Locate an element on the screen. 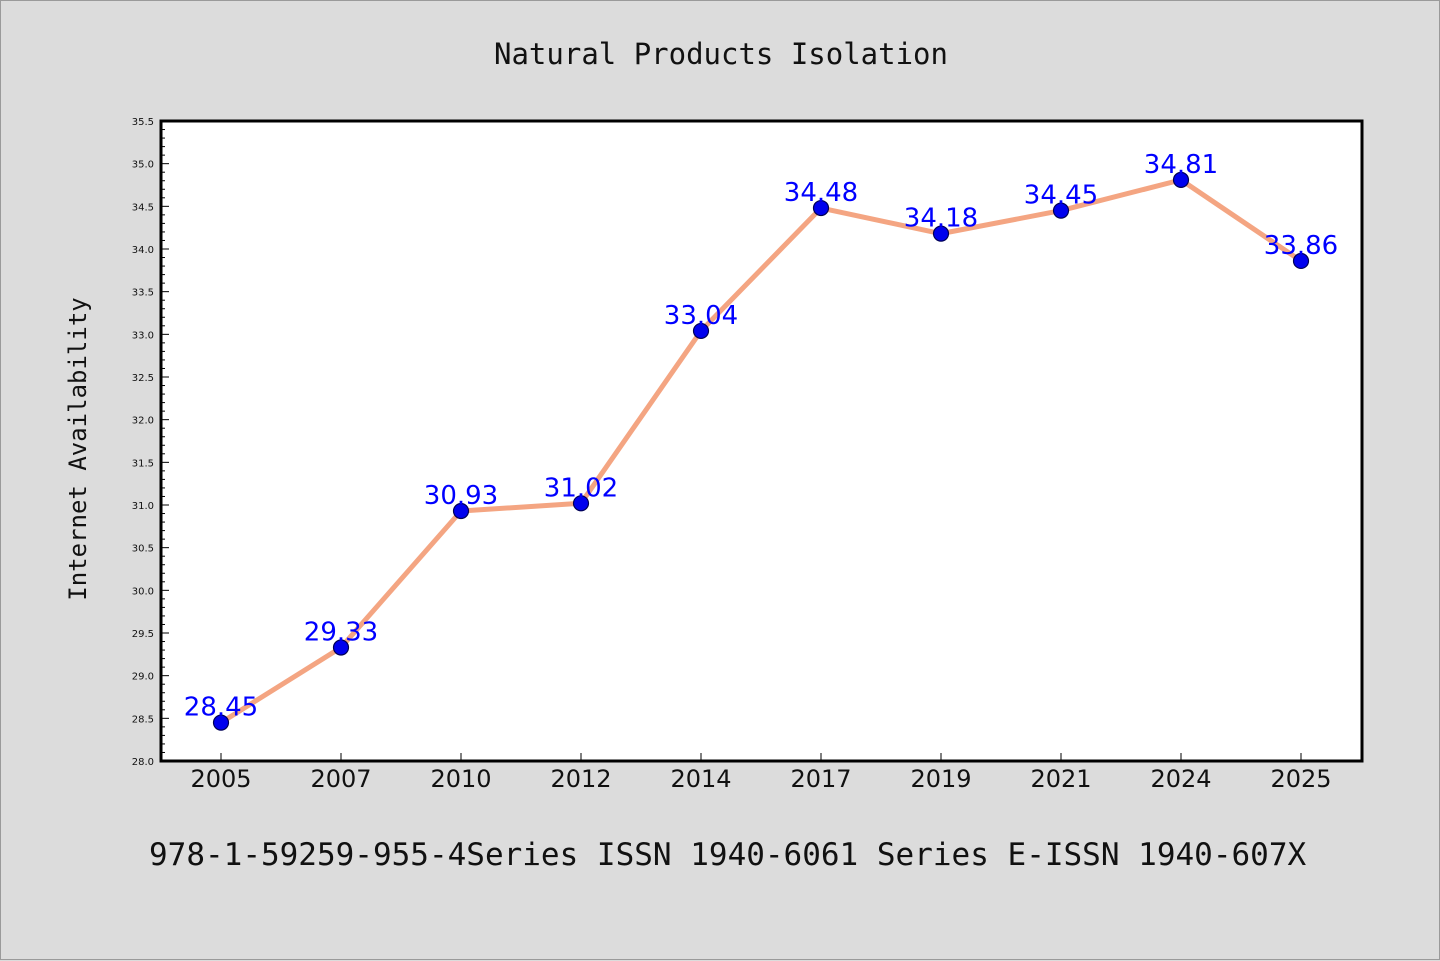 Image resolution: width=1440 pixels, height=961 pixels. y-tick-label: 33.5 is located at coordinates (143, 293).